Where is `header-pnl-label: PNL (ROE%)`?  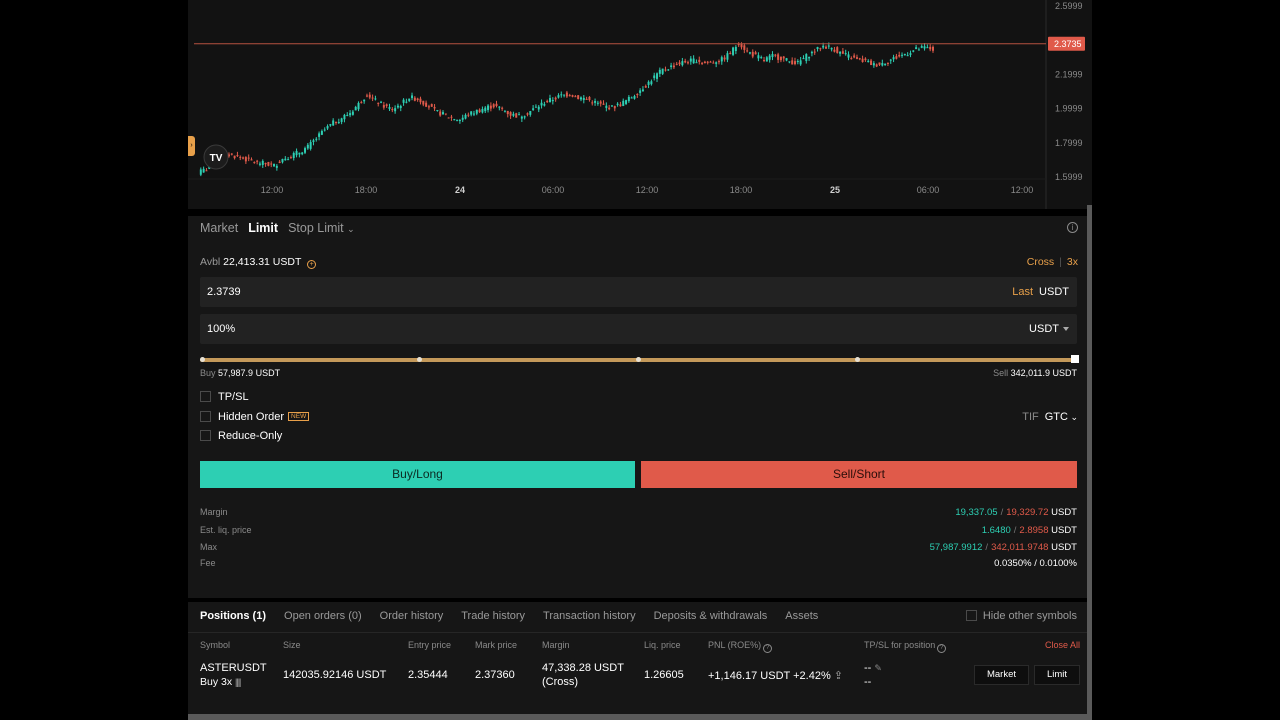 header-pnl-label: PNL (ROE%) is located at coordinates (735, 645).